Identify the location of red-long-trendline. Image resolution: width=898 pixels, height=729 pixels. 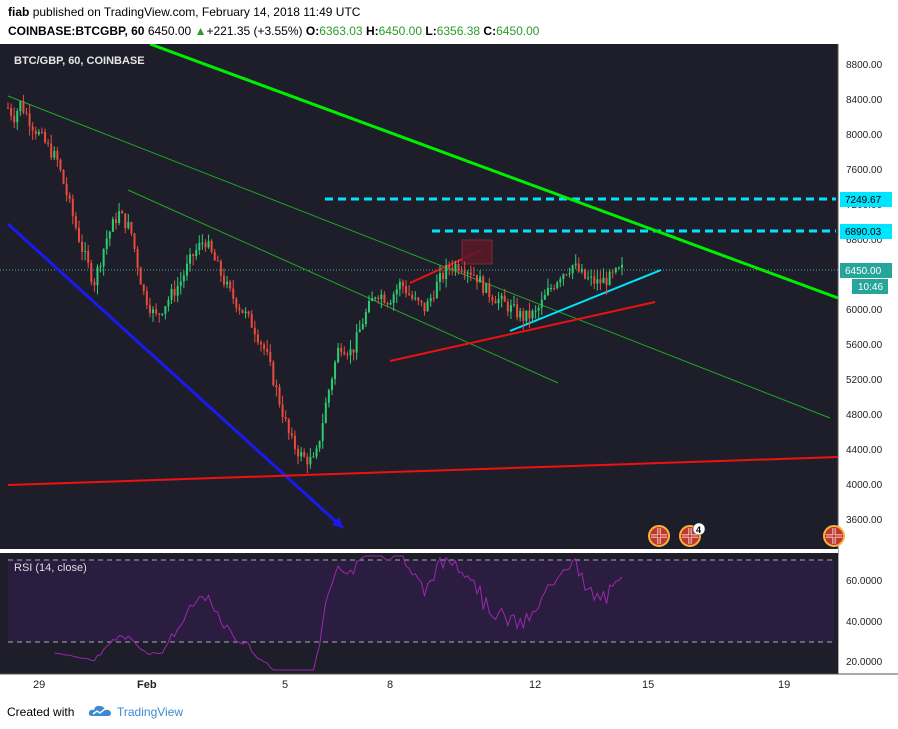
(423, 471).